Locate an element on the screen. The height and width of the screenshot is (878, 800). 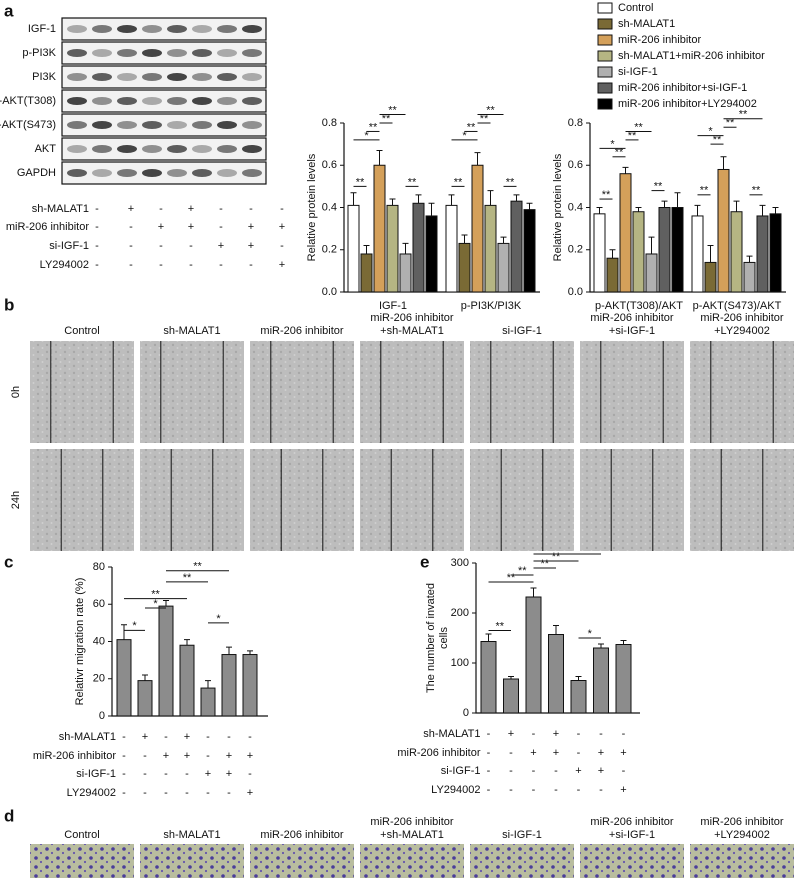
legend-label: miR-206 inhibitor+si-IGF-1 is located at coordinates (682, 88).